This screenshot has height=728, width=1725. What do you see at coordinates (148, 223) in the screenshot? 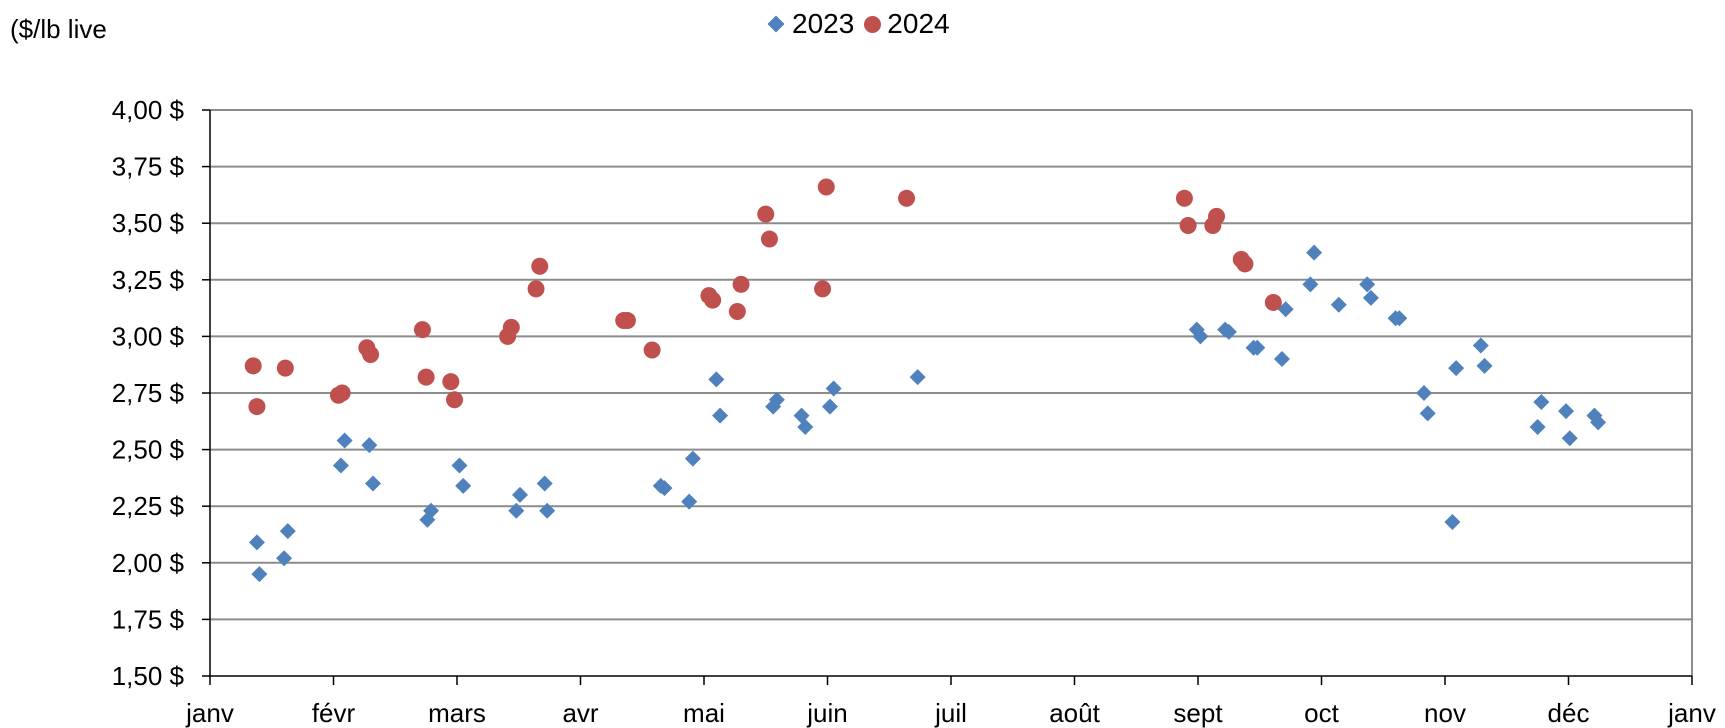
I see `y-tick-label: 3,50 $` at bounding box center [148, 223].